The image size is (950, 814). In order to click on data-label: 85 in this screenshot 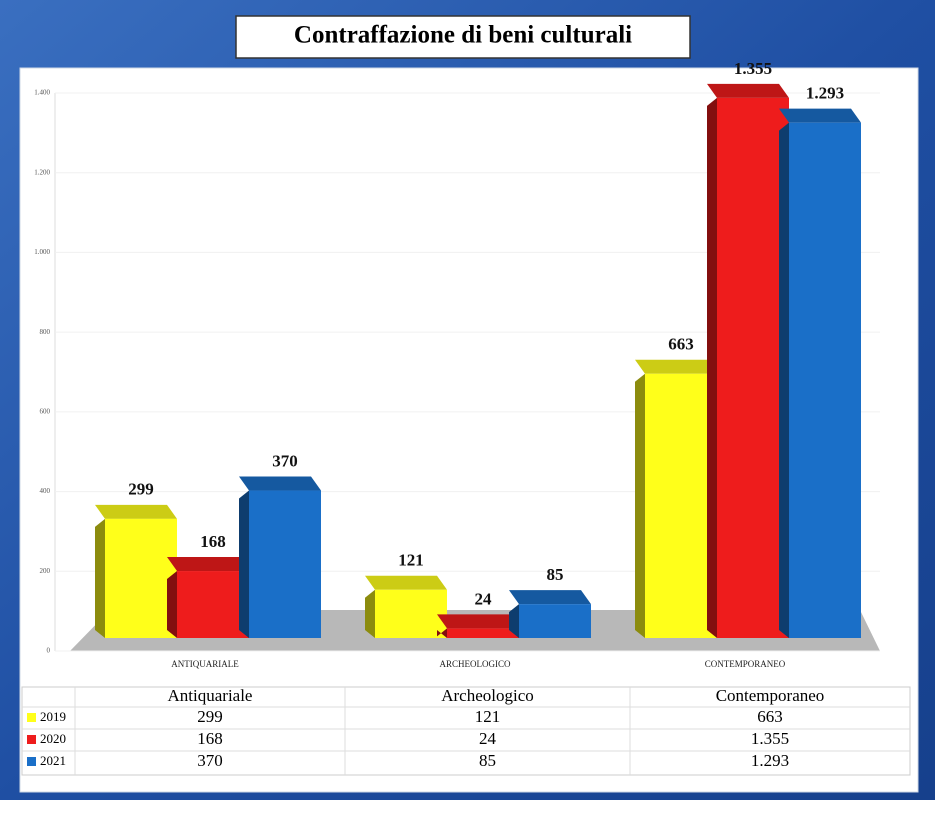, I will do `click(555, 574)`.